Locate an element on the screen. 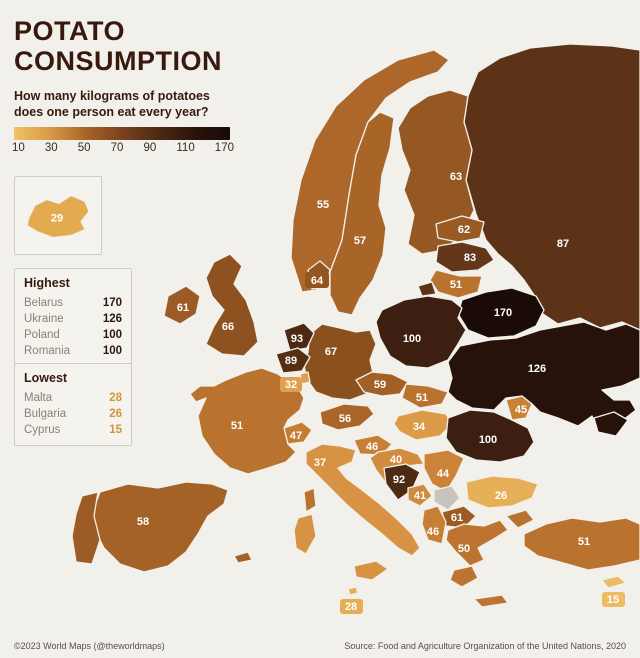 This screenshot has width=640, height=658. title-line-2: CONSUMPTION is located at coordinates (118, 61).